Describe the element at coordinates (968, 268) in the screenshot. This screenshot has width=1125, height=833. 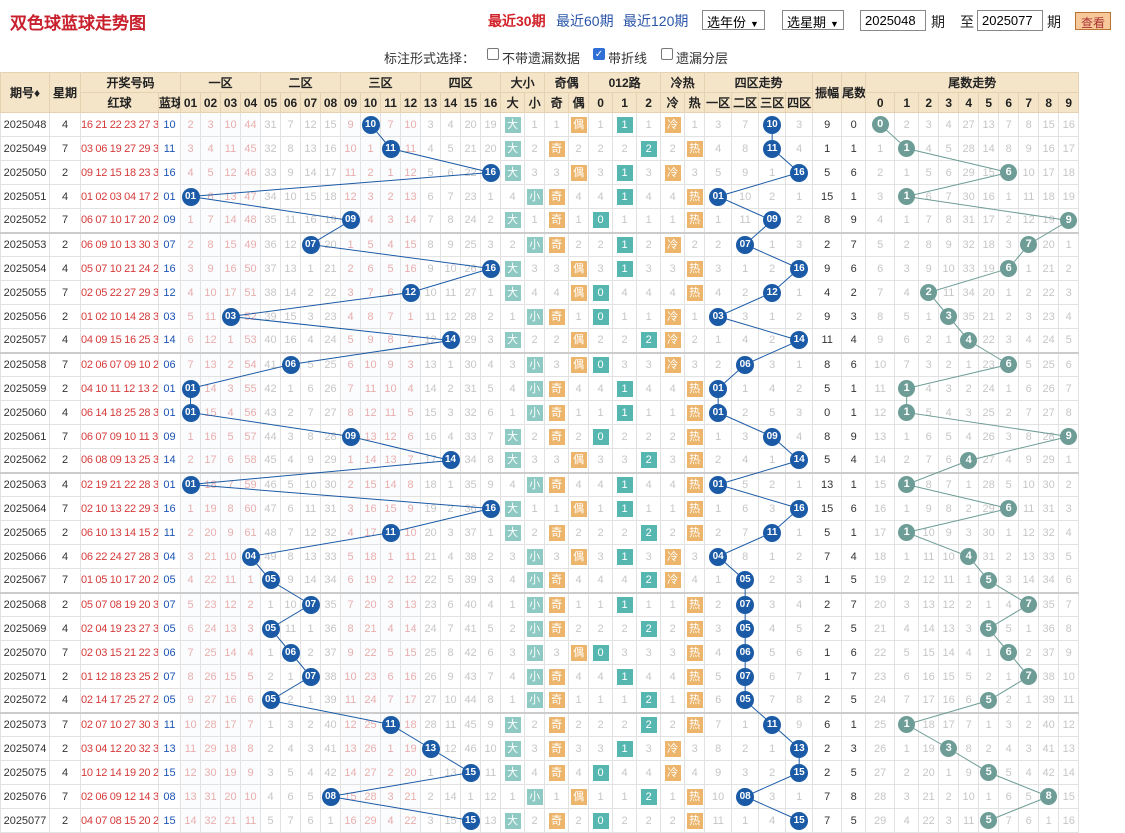
I see `omission-value: 33` at that location.